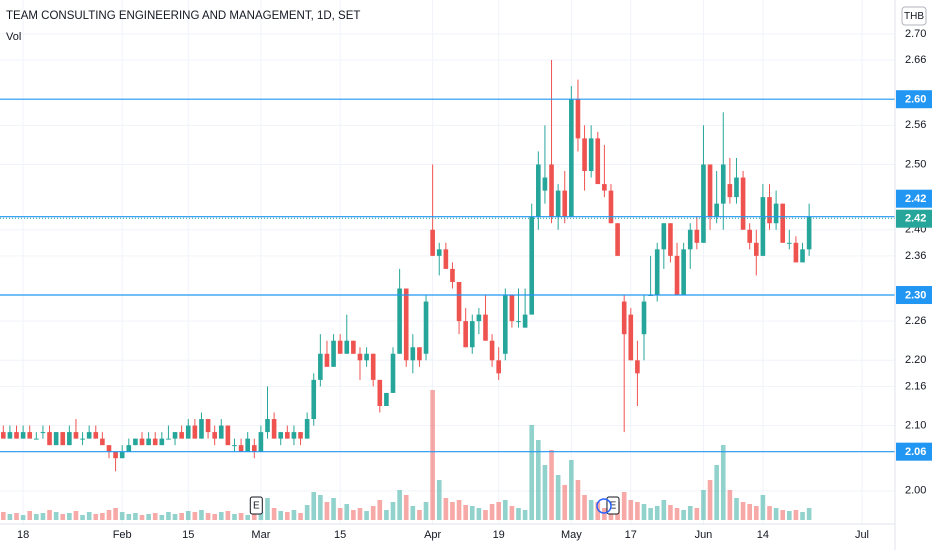  I want to click on level-label: 2.42, so click(915, 199).